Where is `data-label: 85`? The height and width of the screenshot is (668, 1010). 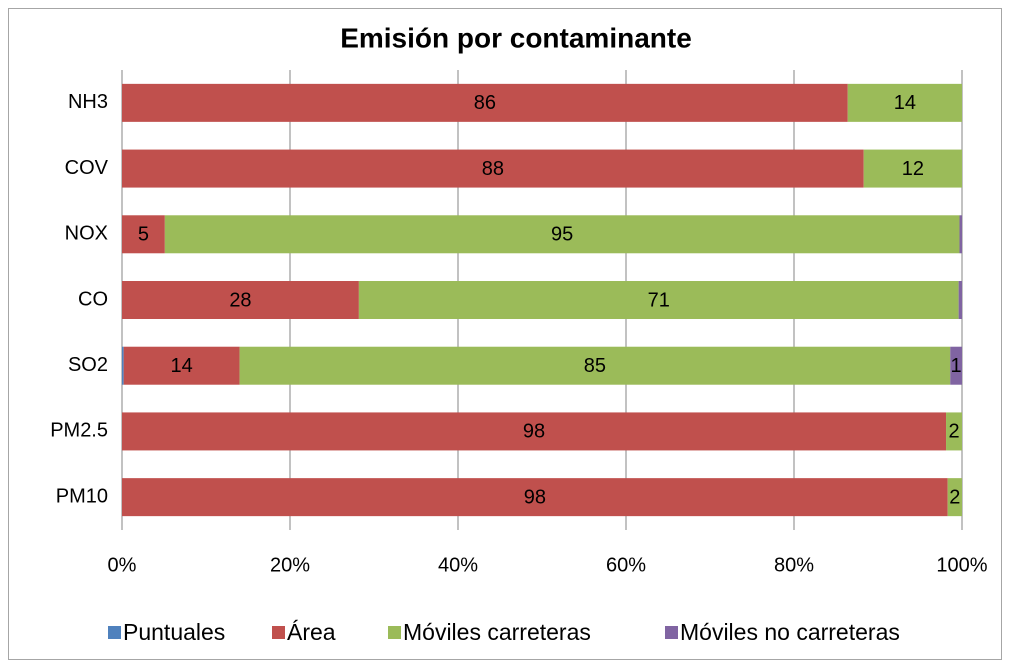
data-label: 85 is located at coordinates (595, 366).